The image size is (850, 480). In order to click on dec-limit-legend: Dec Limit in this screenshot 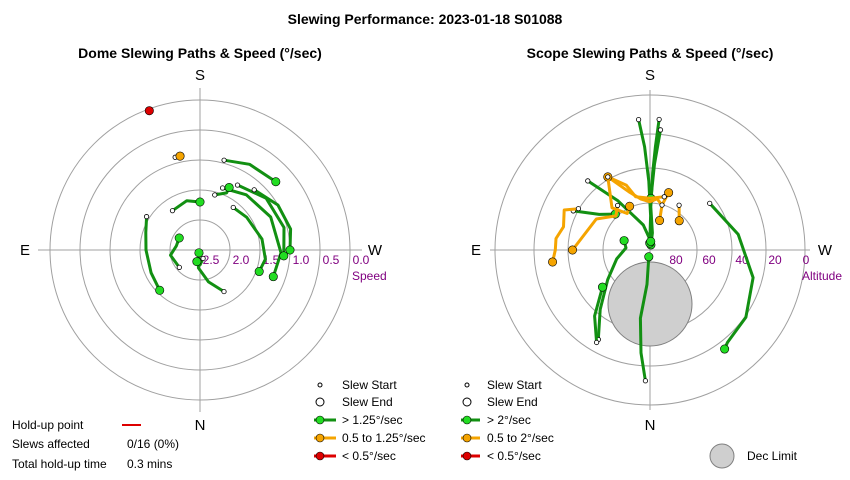, I will do `click(753, 456)`.